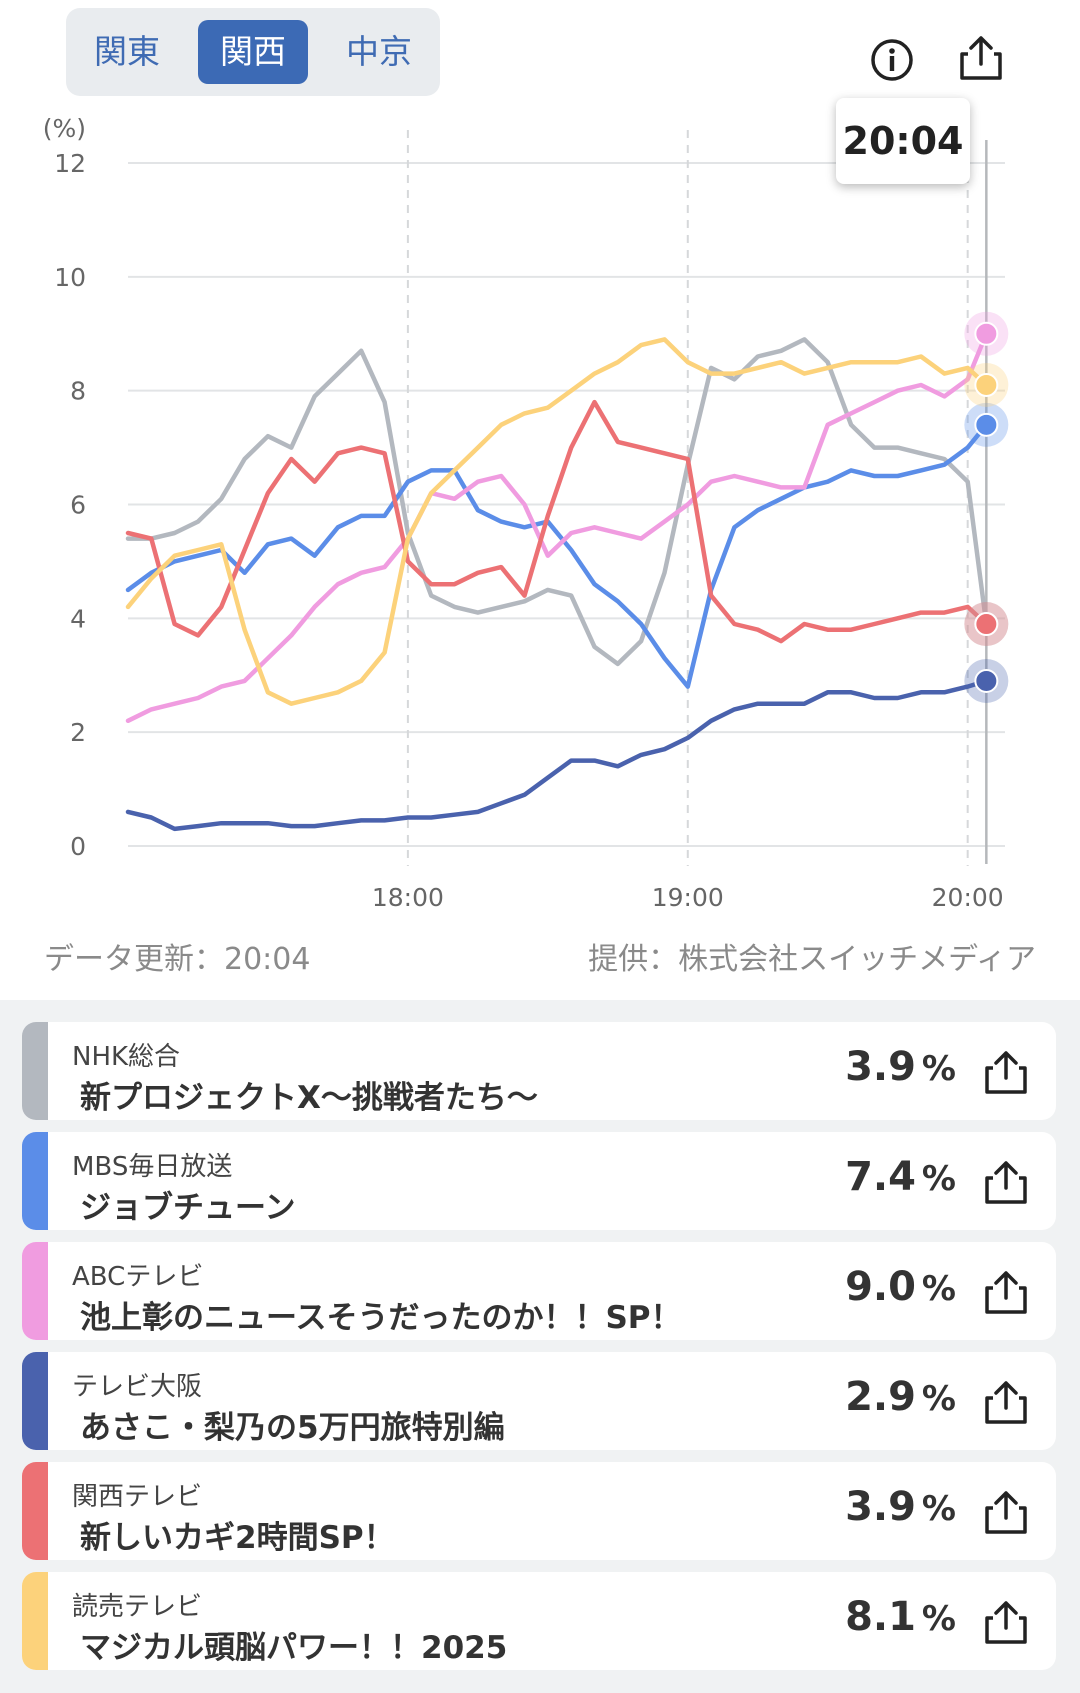  I want to click on program-title: あさこ・梨乃の5万円旅特別編, so click(292, 1428).